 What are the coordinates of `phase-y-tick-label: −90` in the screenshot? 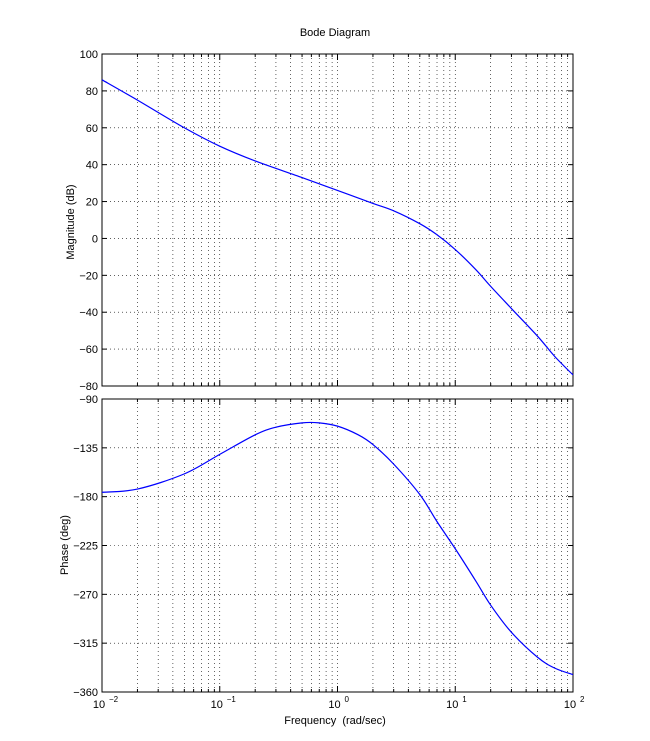 It's located at (88, 400).